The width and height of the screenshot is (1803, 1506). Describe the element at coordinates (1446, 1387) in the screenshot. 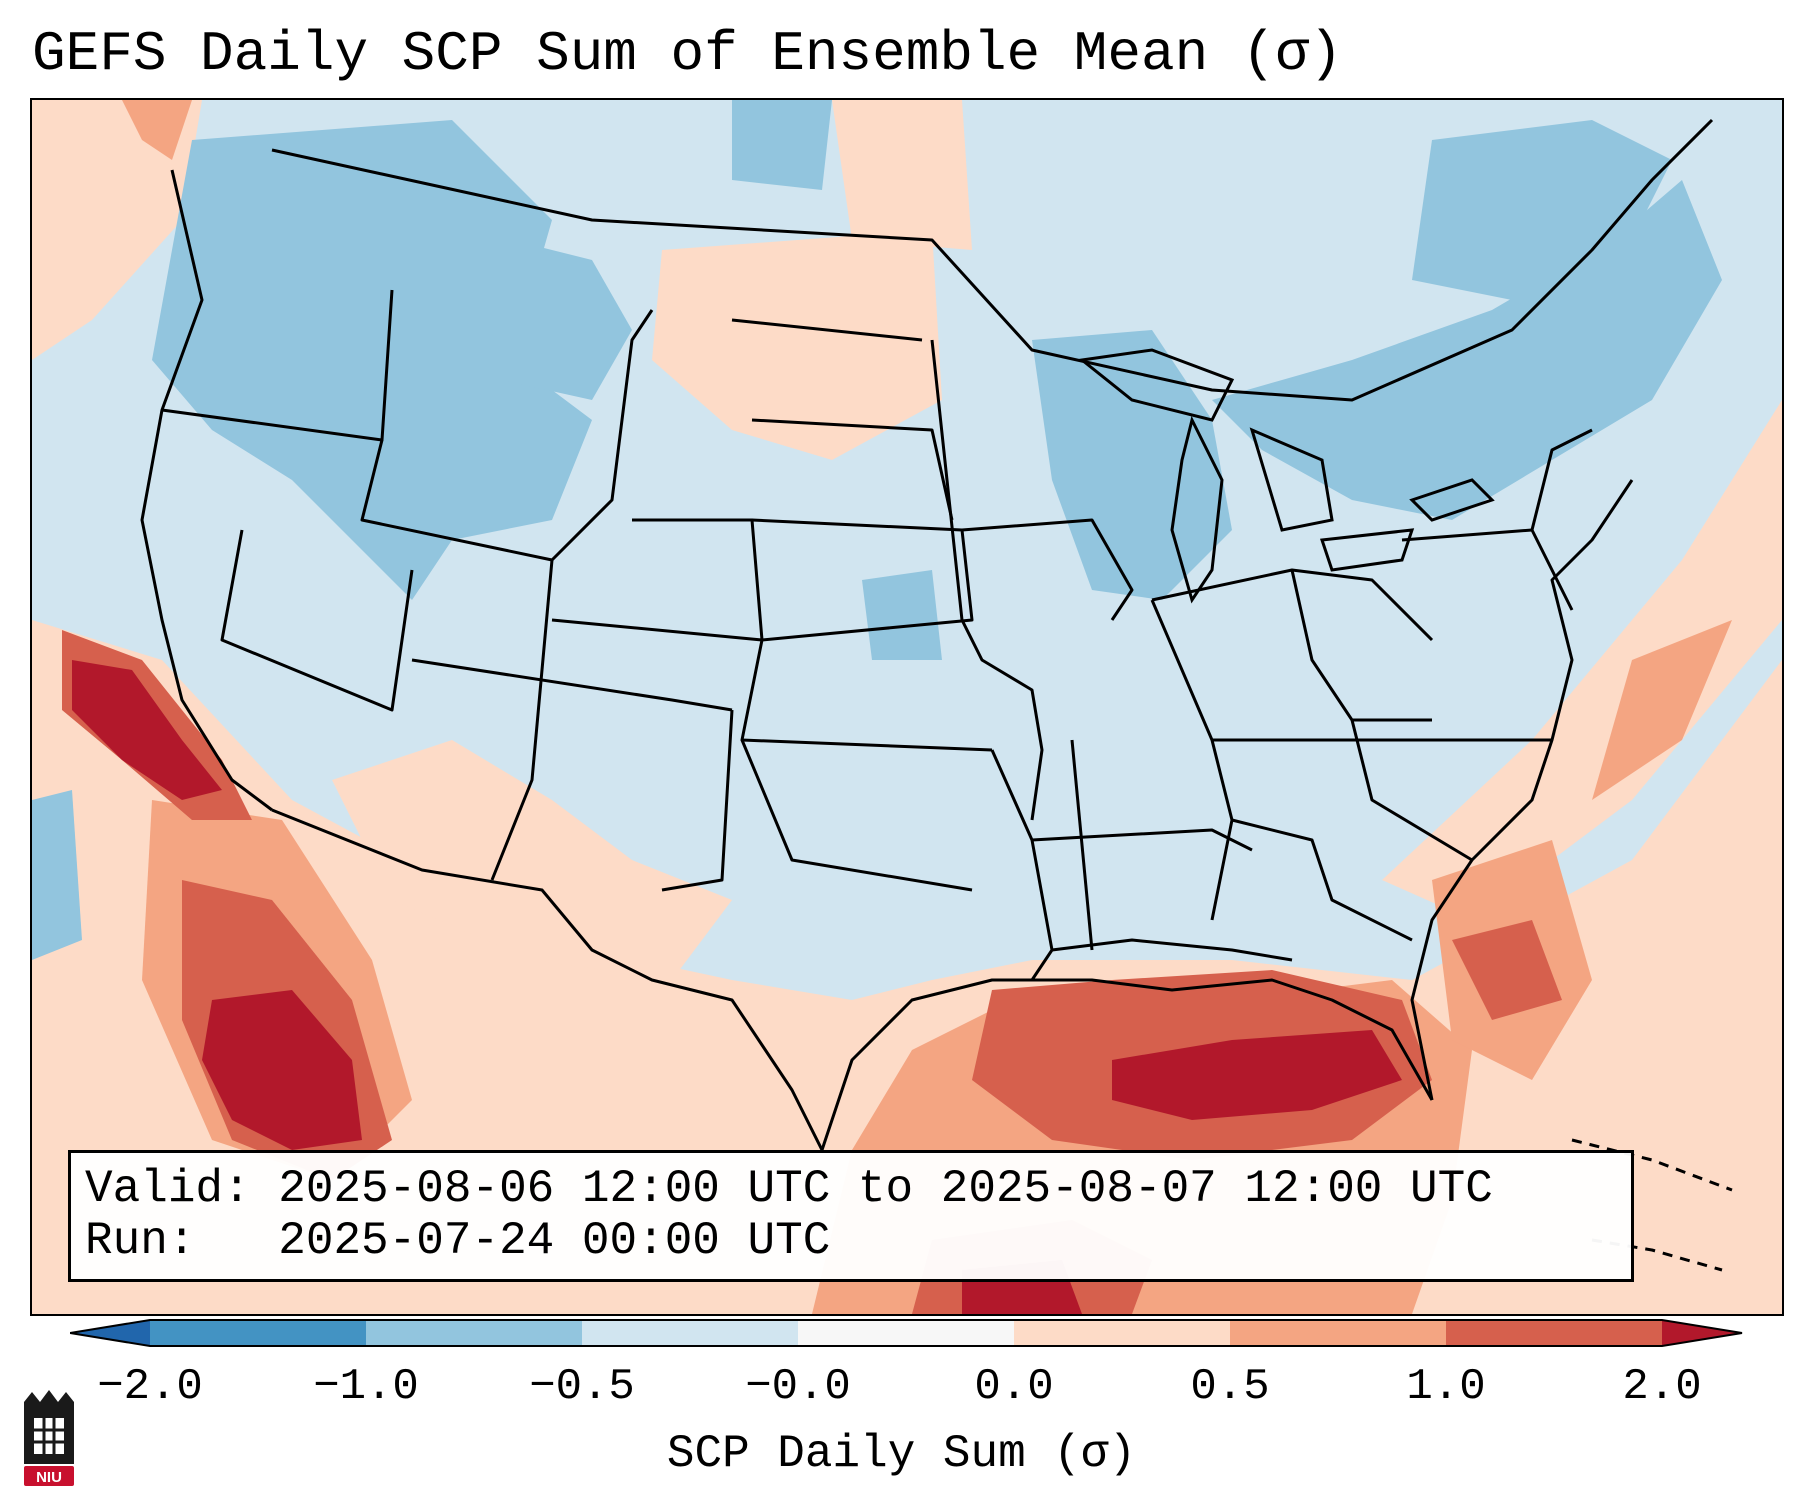

I see `colorbar-tick-label: 1.0` at that location.